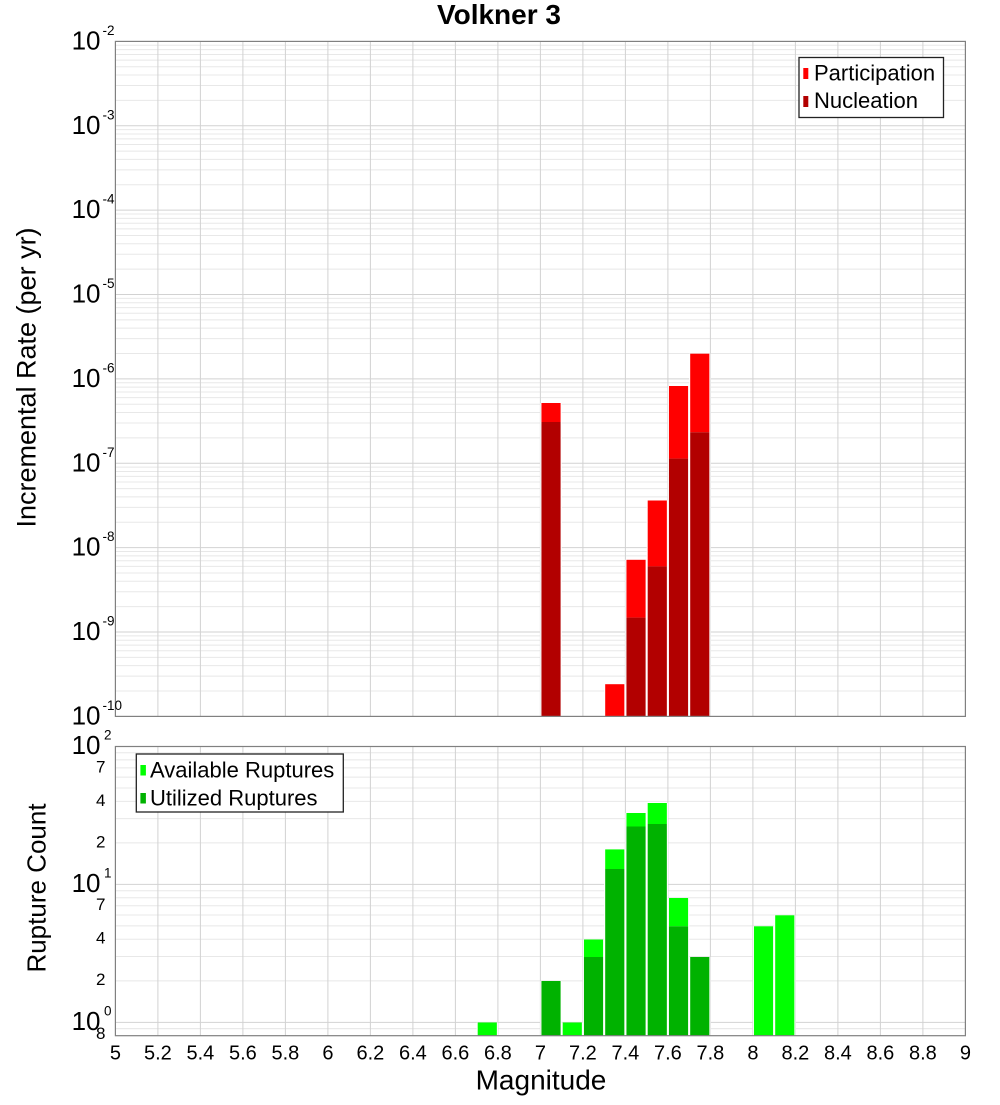 The width and height of the screenshot is (1000, 1105). What do you see at coordinates (541, 1080) in the screenshot?
I see `svg-text: Magnitude` at bounding box center [541, 1080].